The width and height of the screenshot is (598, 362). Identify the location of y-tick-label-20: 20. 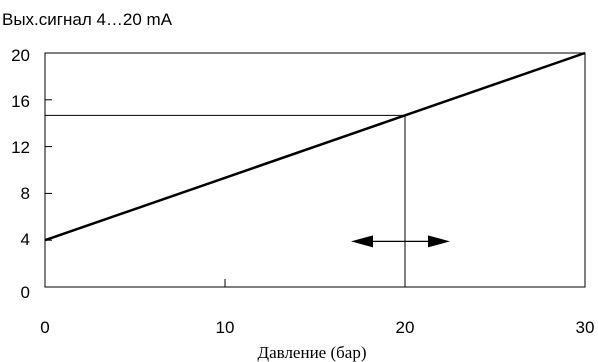
(20, 55).